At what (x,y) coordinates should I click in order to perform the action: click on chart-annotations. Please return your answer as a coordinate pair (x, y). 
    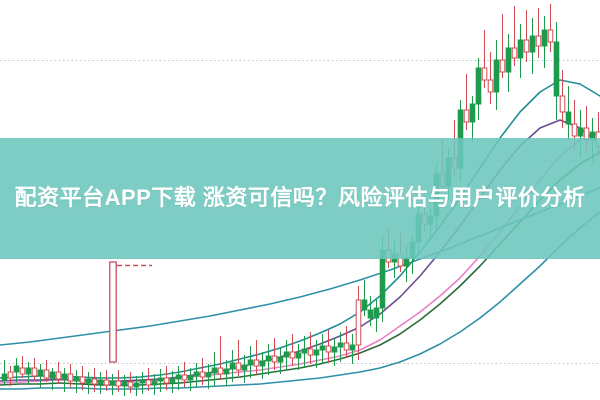
    Looking at the image, I should click on (130, 312).